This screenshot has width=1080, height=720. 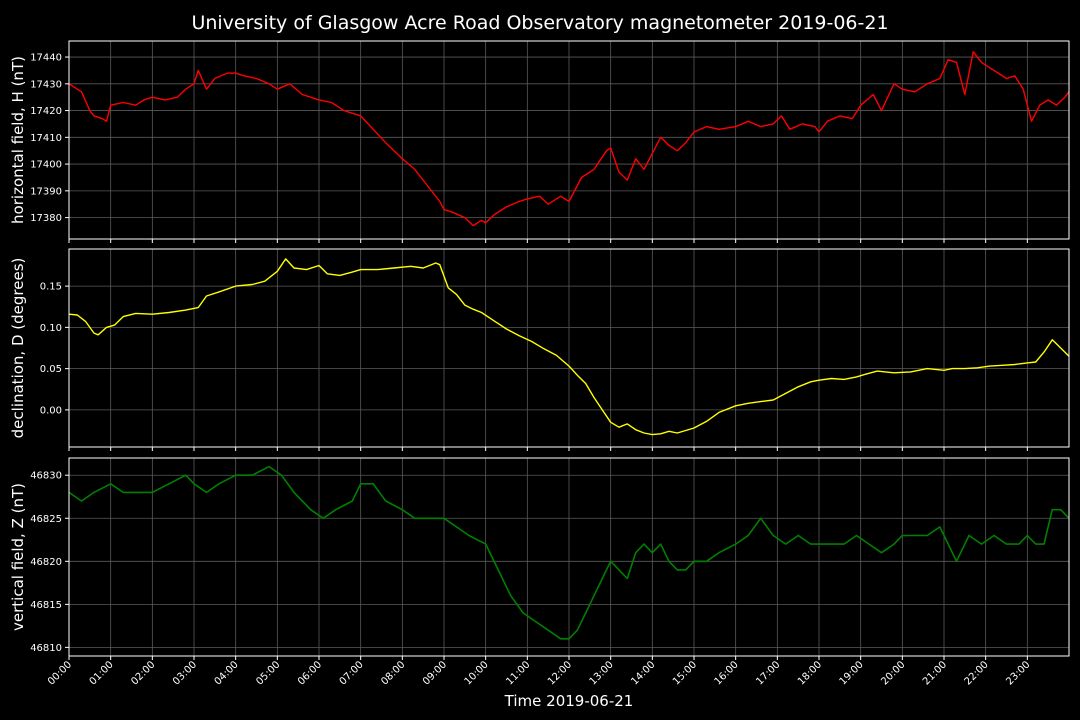 What do you see at coordinates (51, 328) in the screenshot?
I see `y-tick-label: 0.10` at bounding box center [51, 328].